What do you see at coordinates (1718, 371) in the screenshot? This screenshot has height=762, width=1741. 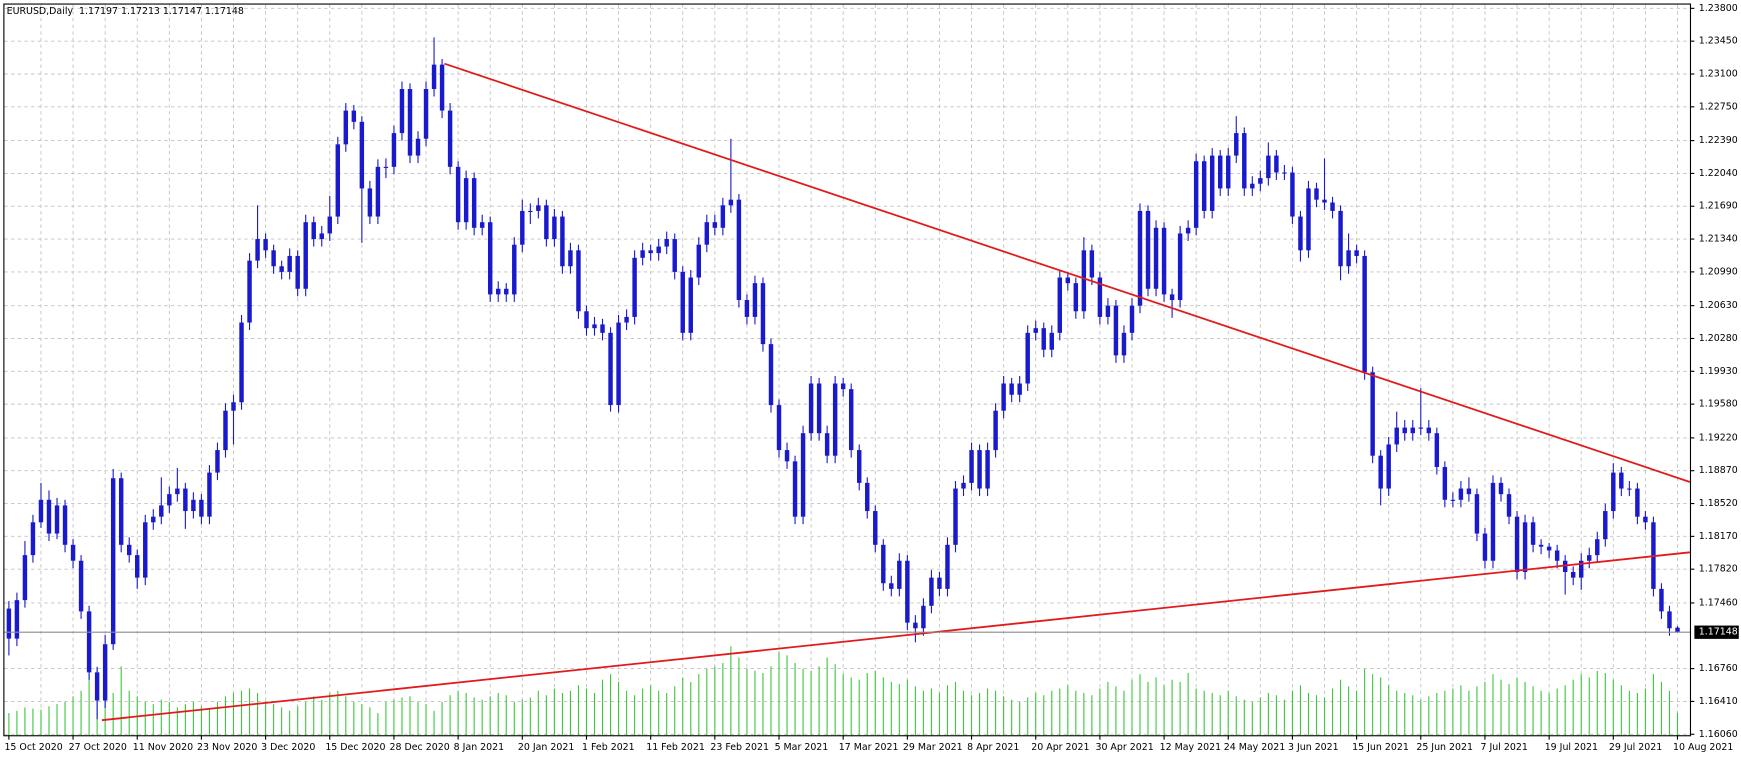 I see `y-tick-label: 1.19930` at bounding box center [1718, 371].